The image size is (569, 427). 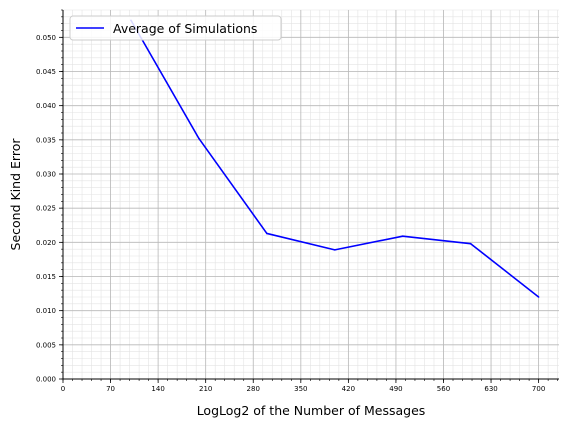 What do you see at coordinates (311, 410) in the screenshot?
I see `x-axis-label: LogLog2 of the Number of Messages` at bounding box center [311, 410].